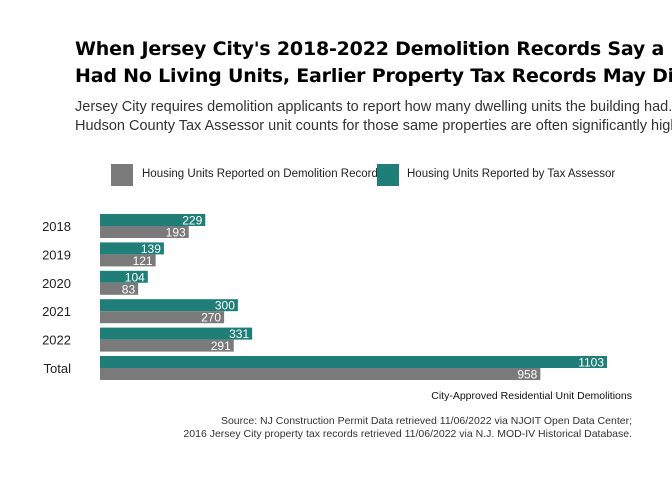 The image size is (672, 480). I want to click on data-label-demolition-2022: 291, so click(221, 346).